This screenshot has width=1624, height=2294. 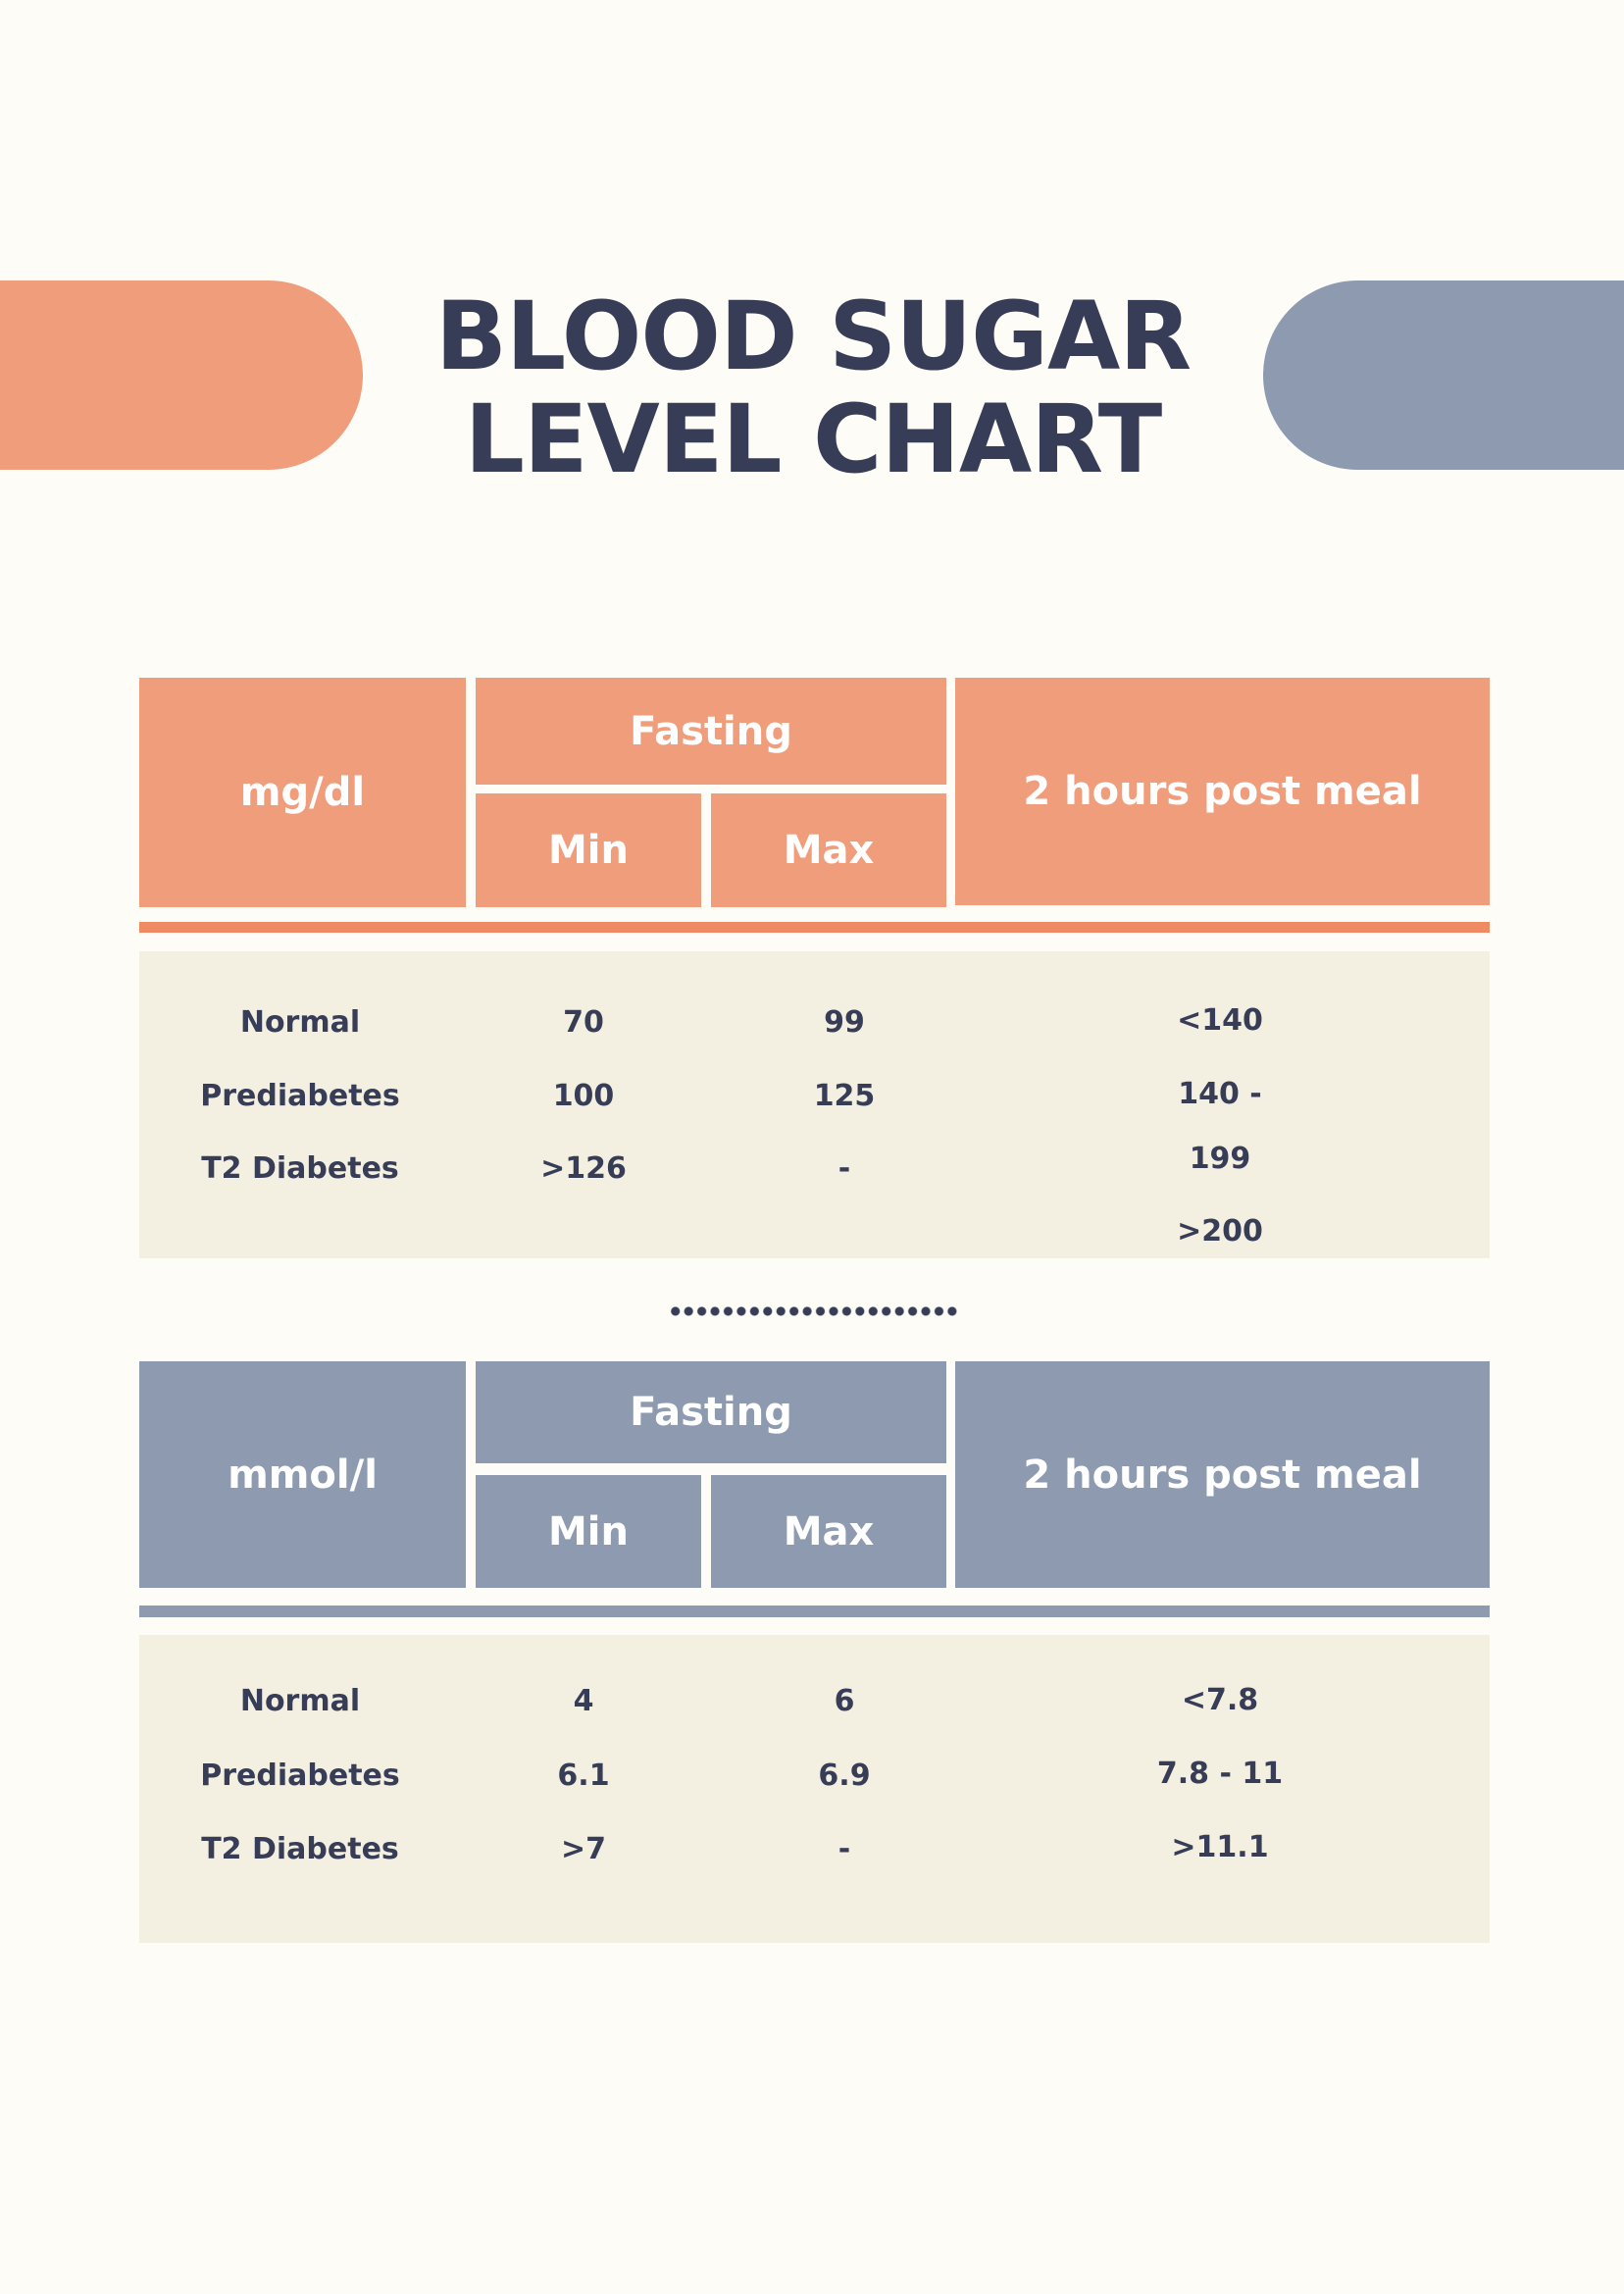 I want to click on cell-min: 70, so click(x=583, y=1023).